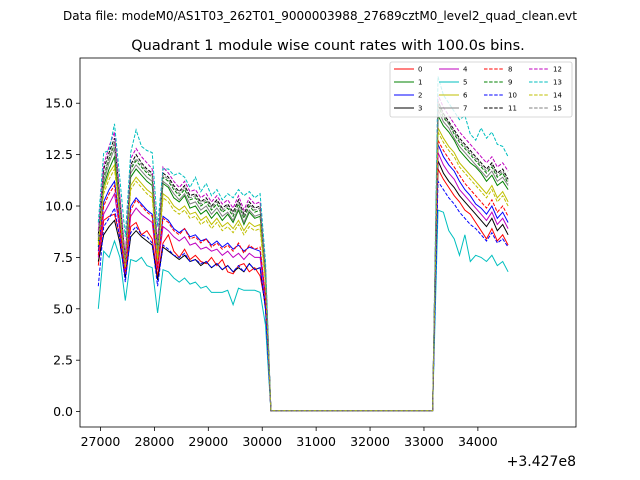 The width and height of the screenshot is (640, 480). I want to click on legend-label-15: 15, so click(557, 109).